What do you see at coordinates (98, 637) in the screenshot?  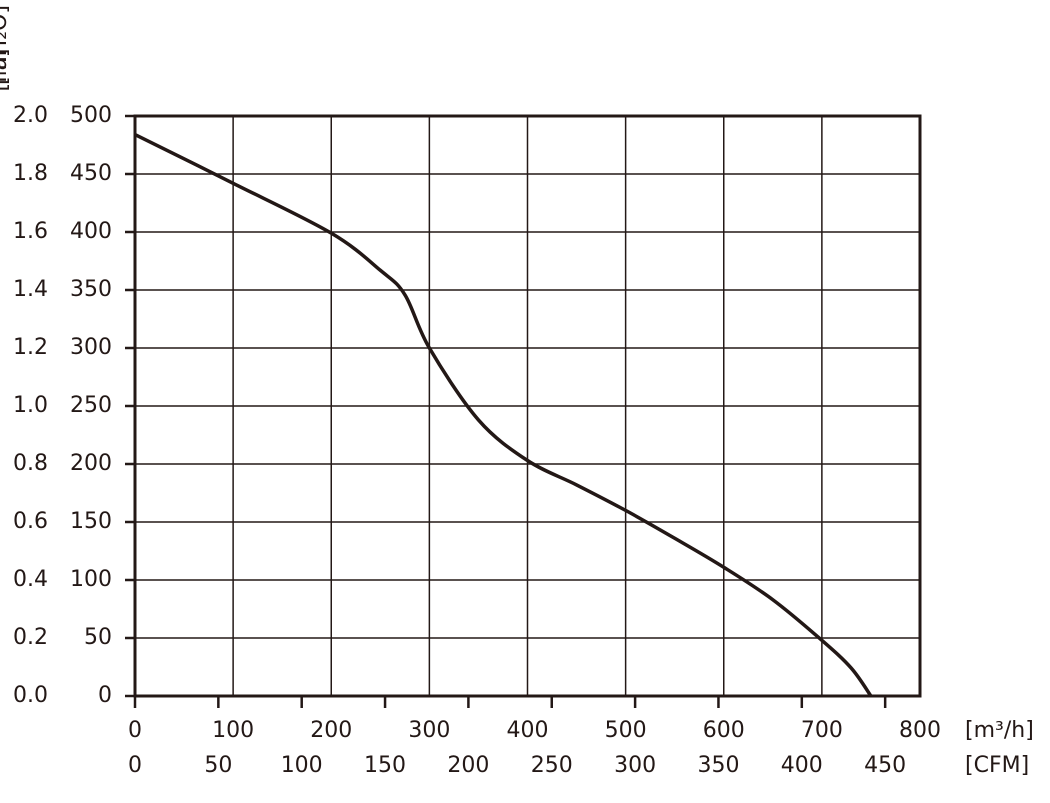 I see `y-tick-label: 50` at bounding box center [98, 637].